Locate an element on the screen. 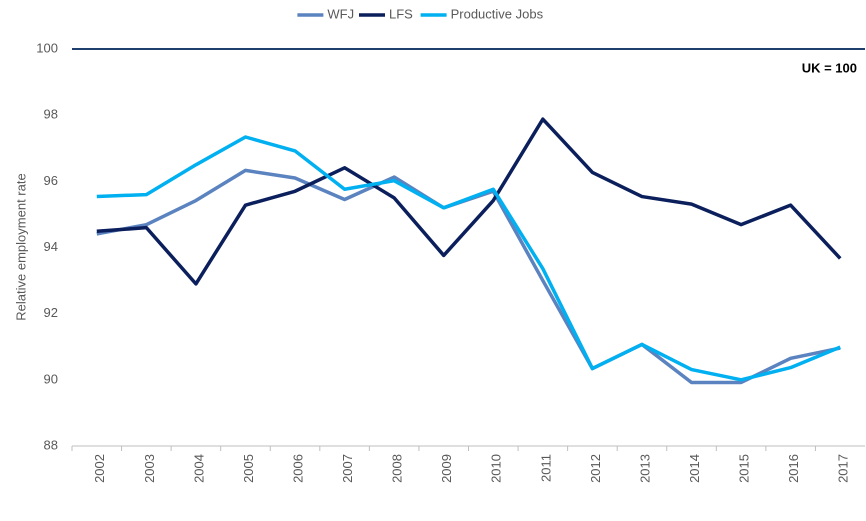 This screenshot has height=521, width=866. legend-label: WFJ is located at coordinates (340, 13).